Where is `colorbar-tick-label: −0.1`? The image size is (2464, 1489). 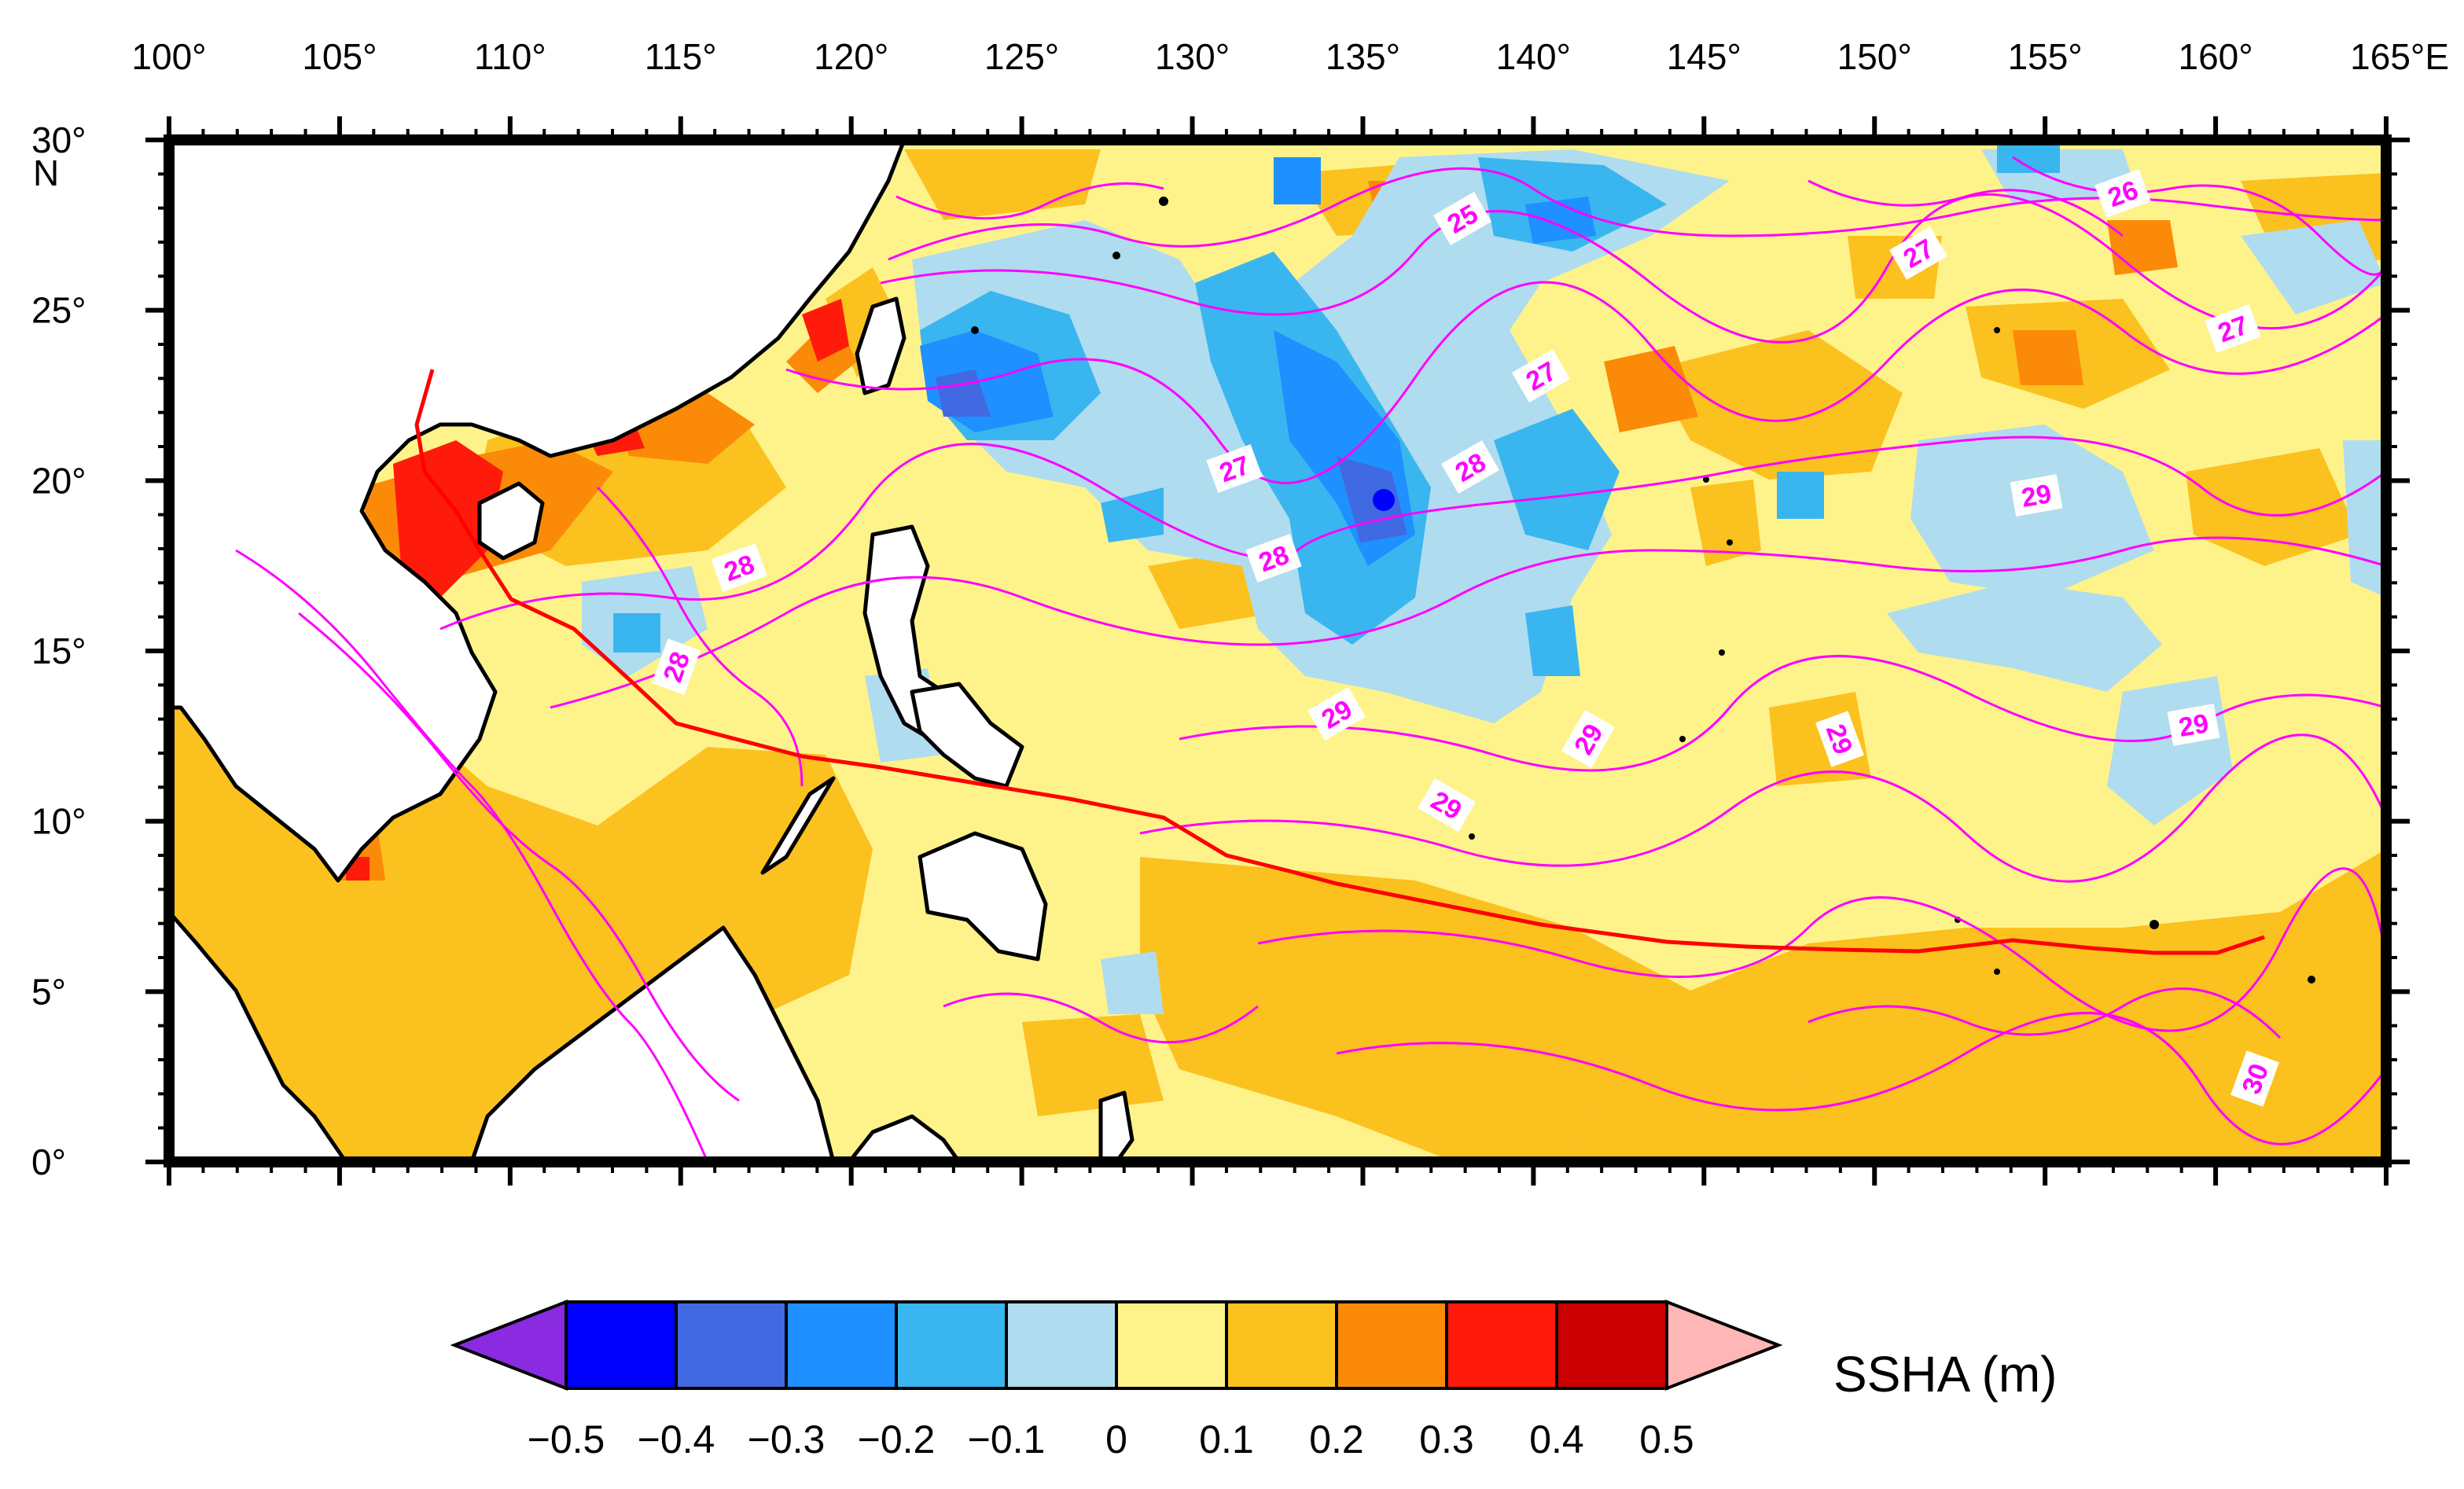 colorbar-tick-label: −0.1 is located at coordinates (1007, 1439).